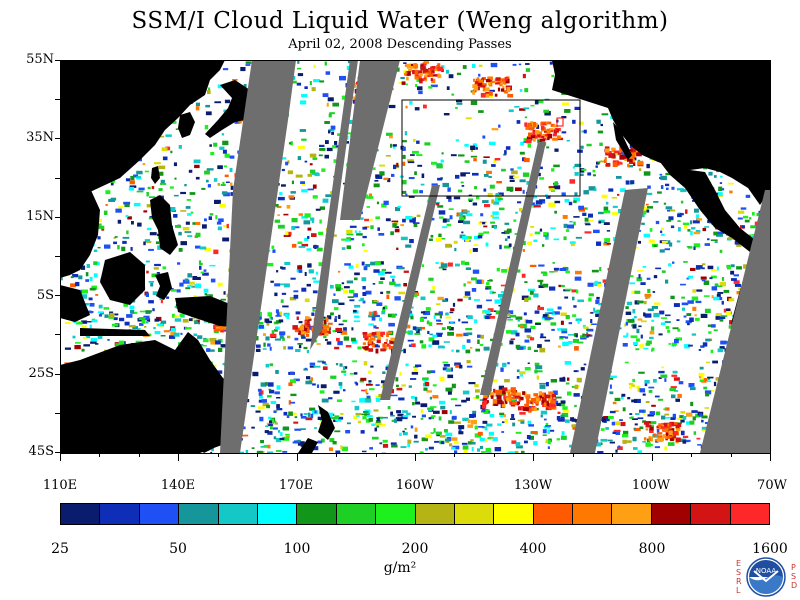 This screenshot has width=800, height=600. I want to click on lon-label: 160W, so click(415, 485).